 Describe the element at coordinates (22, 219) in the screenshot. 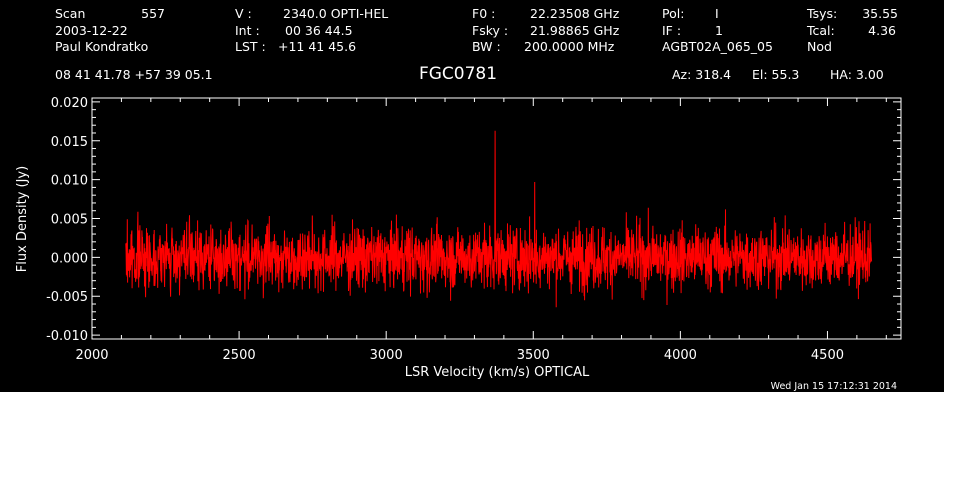

I see `y-axis-label: Flux Density (Jy)` at that location.